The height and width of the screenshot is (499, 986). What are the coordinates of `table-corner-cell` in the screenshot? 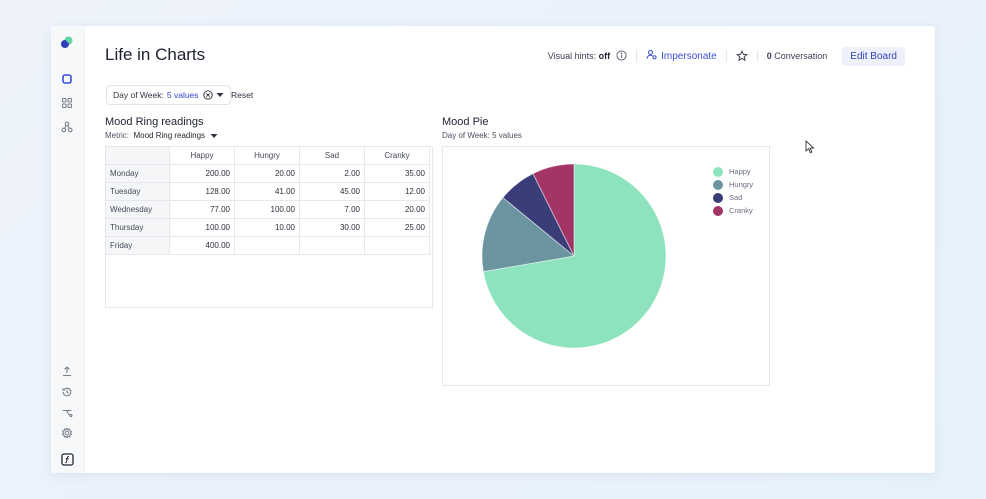 It's located at (138, 156).